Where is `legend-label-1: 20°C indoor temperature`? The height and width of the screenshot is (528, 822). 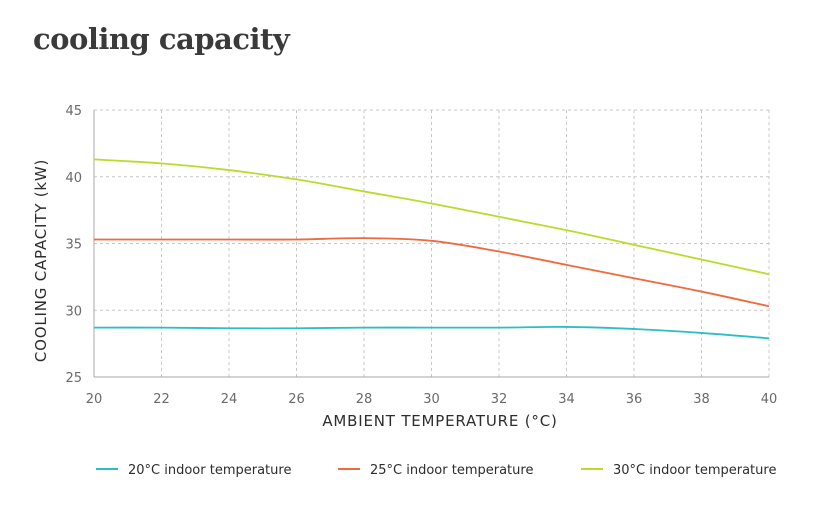 legend-label-1: 20°C indoor temperature is located at coordinates (209, 470).